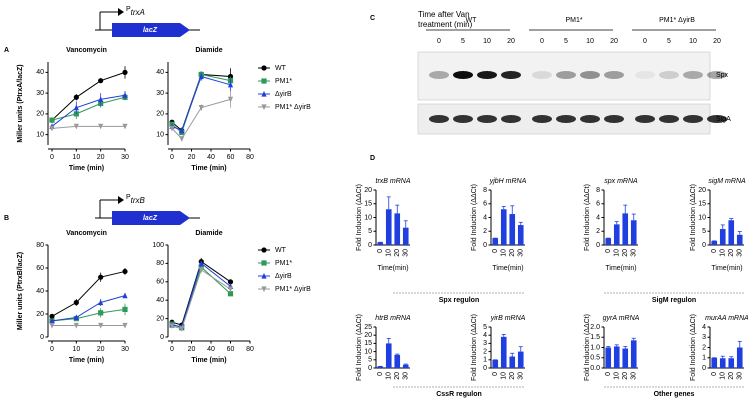  What do you see at coordinates (595, 347) in the screenshot?
I see `y-tick-label: 1.0` at bounding box center [595, 347].